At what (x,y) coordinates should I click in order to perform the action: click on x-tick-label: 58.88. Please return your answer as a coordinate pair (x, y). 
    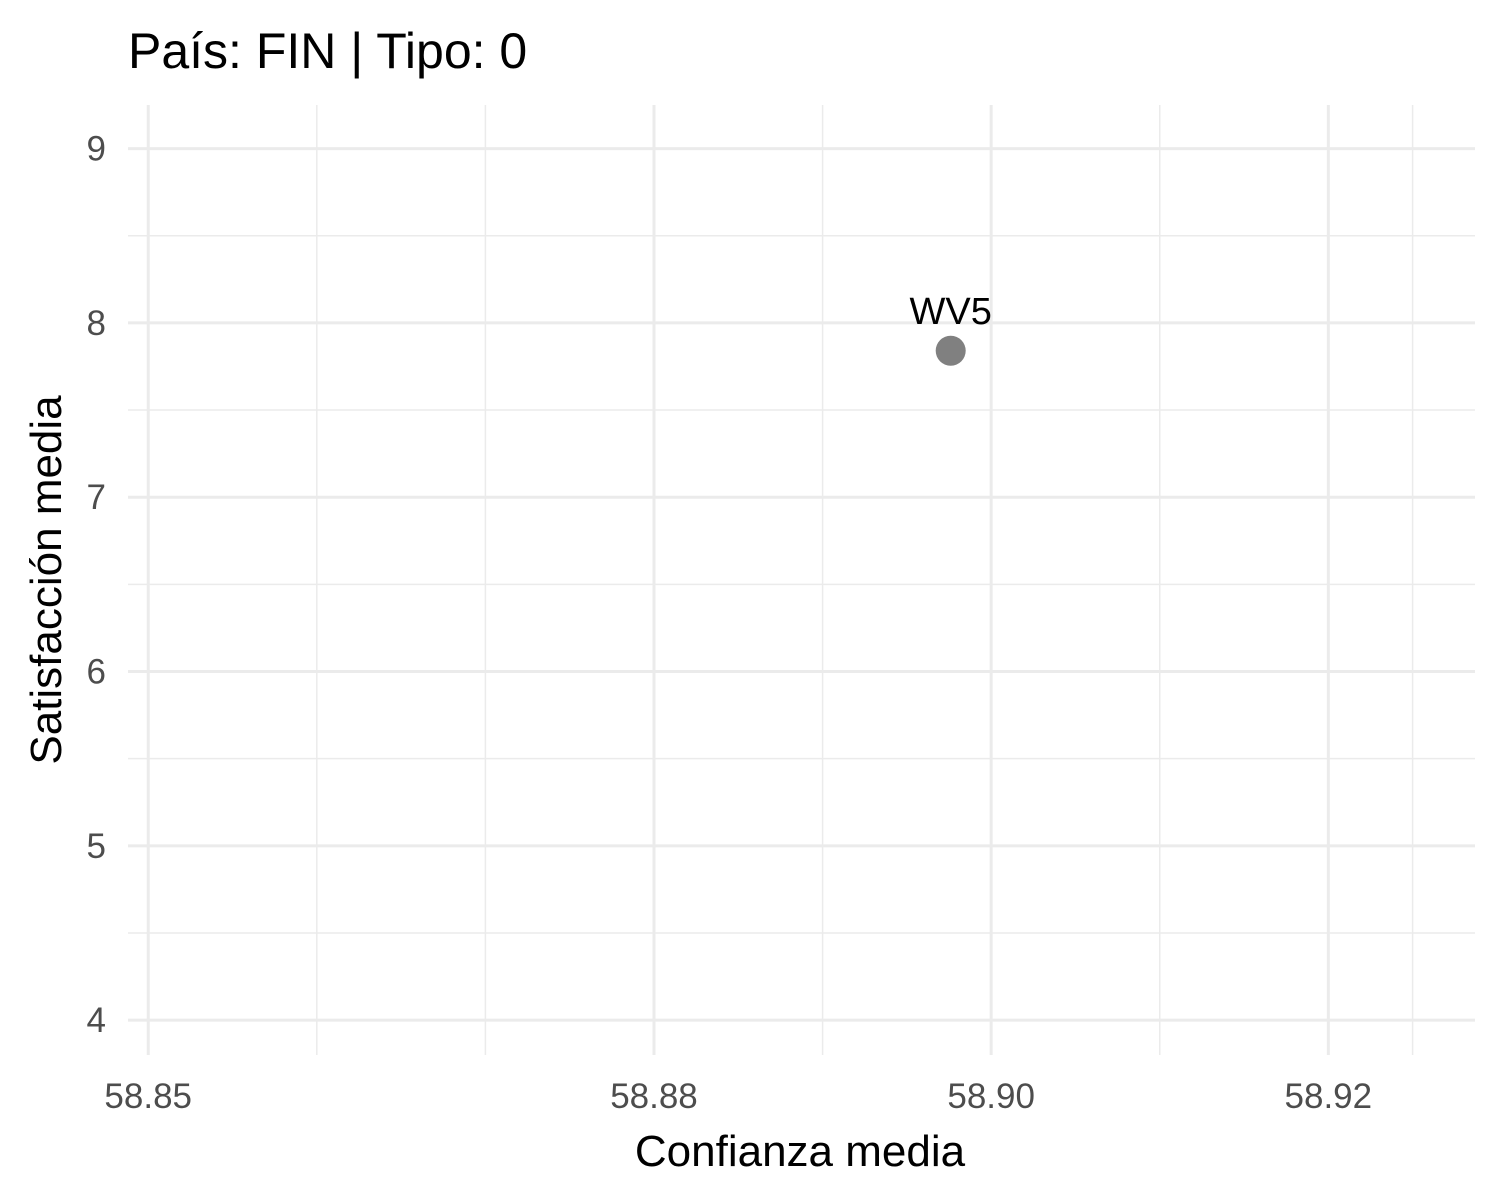
    Looking at the image, I should click on (654, 1096).